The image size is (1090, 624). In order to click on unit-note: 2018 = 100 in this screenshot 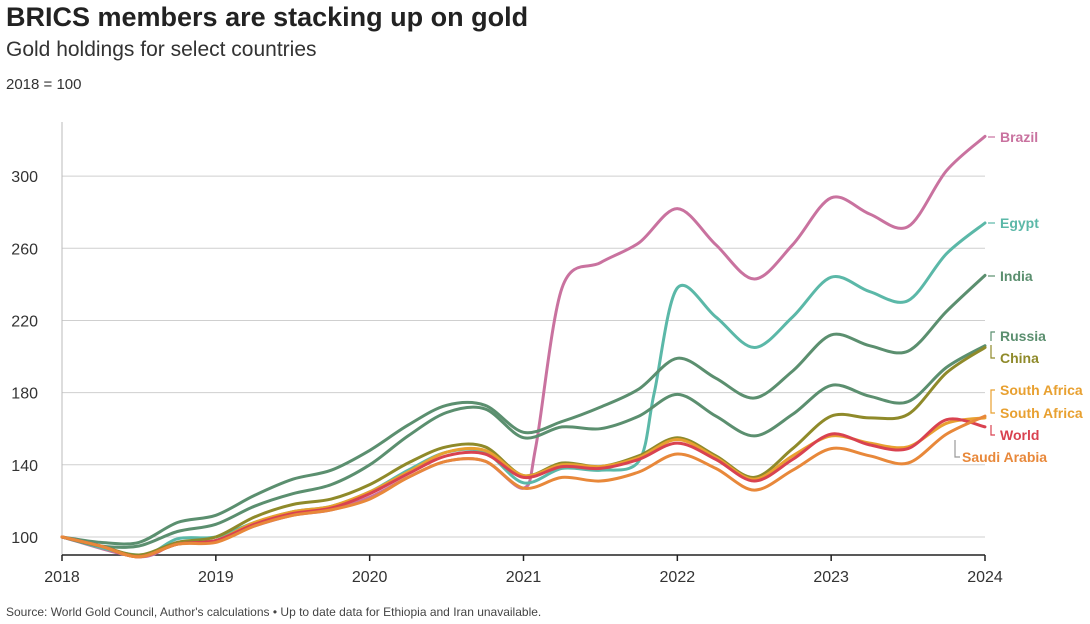, I will do `click(44, 84)`.